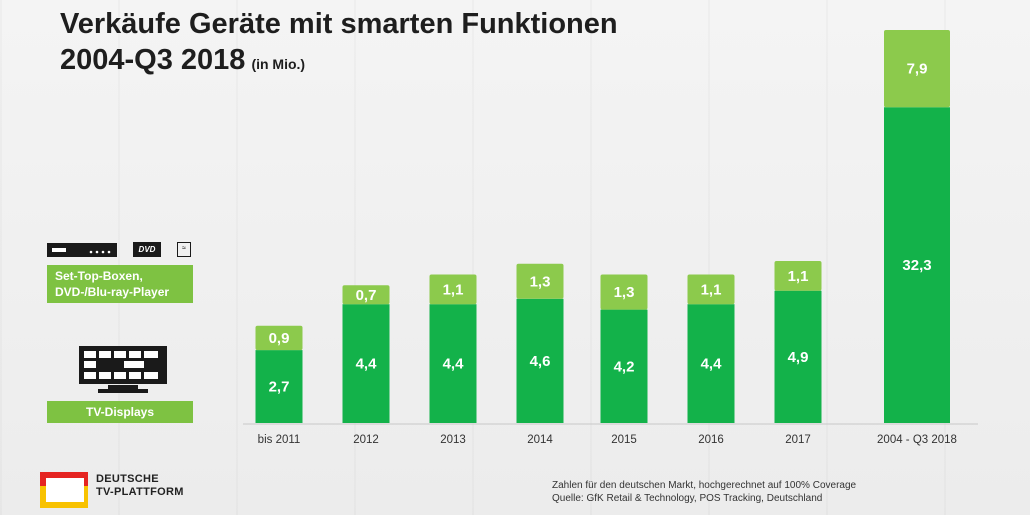 The image size is (1030, 515). What do you see at coordinates (140, 492) in the screenshot?
I see `logo-line-2: TV-PLATTFORM` at bounding box center [140, 492].